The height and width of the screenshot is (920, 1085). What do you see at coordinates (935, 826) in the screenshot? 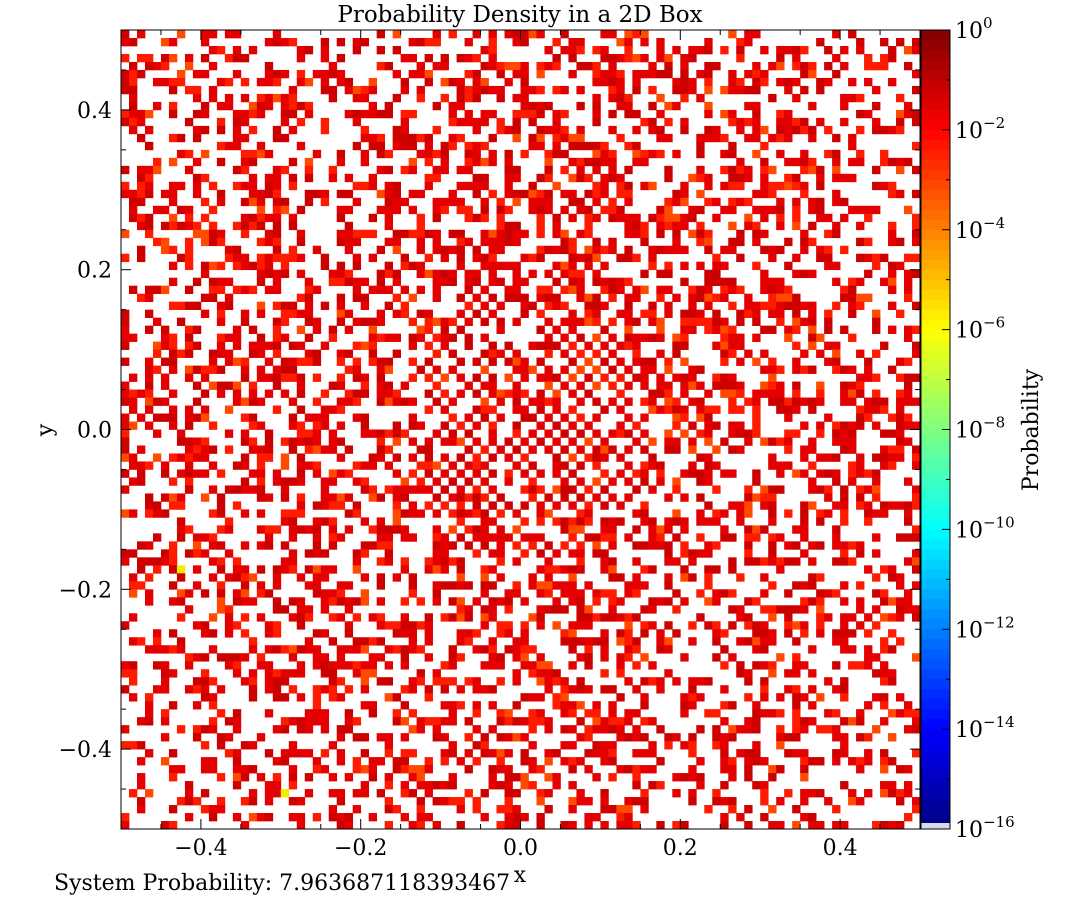
I see `colorbar-under-band` at bounding box center [935, 826].